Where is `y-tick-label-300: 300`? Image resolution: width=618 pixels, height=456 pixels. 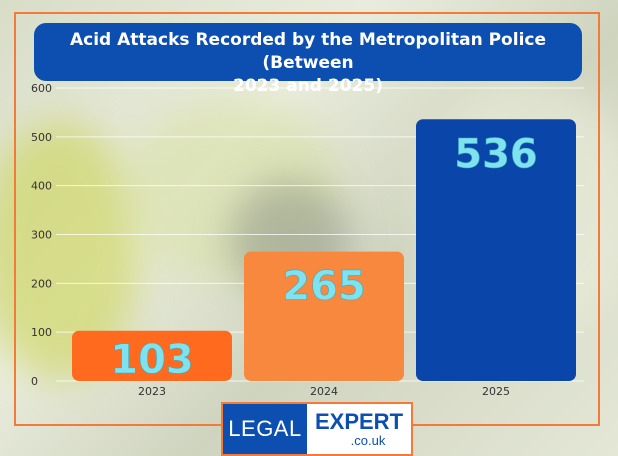 y-tick-label-300: 300 is located at coordinates (41, 235).